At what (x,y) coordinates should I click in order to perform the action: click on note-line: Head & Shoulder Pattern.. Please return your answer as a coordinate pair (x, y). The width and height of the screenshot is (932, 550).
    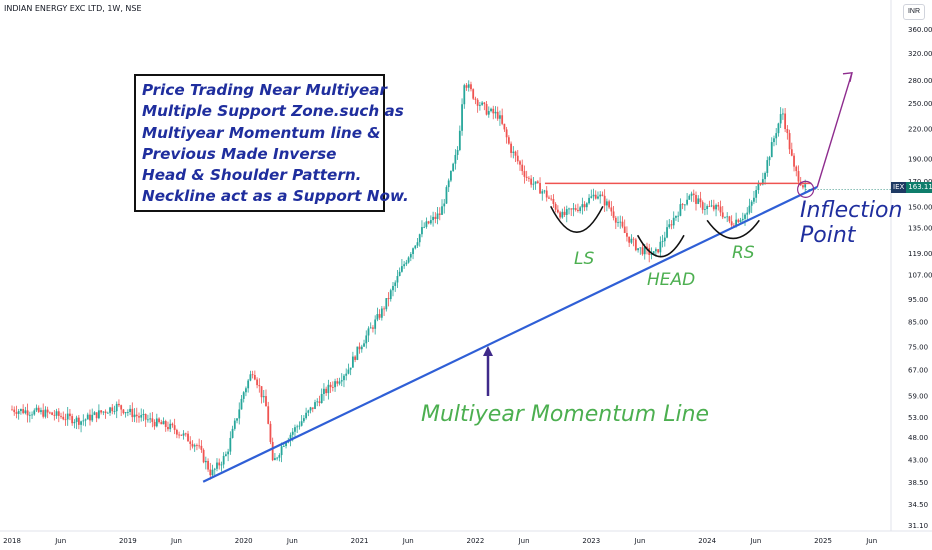
    Looking at the image, I should click on (252, 175).